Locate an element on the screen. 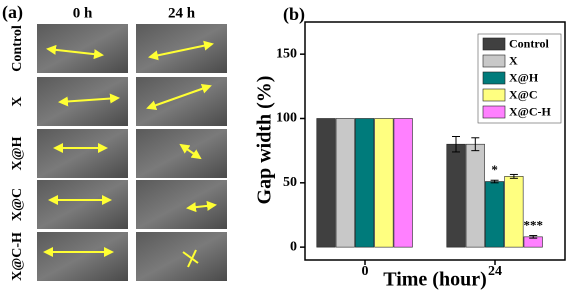  column-label: 0 h is located at coordinates (83, 13).